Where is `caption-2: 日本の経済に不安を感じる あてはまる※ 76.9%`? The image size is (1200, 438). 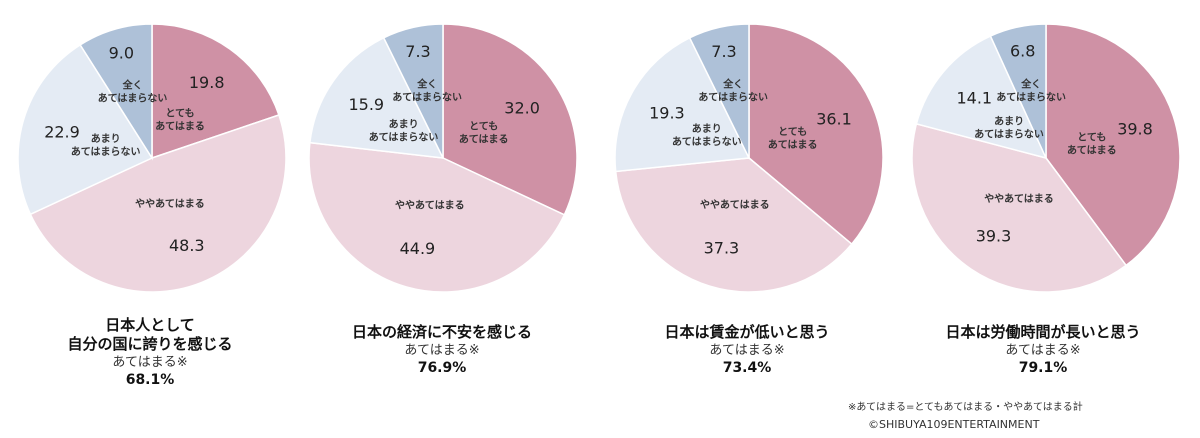 caption-2: 日本の経済に不安を感じる あてはまる※ 76.9% is located at coordinates (442, 350).